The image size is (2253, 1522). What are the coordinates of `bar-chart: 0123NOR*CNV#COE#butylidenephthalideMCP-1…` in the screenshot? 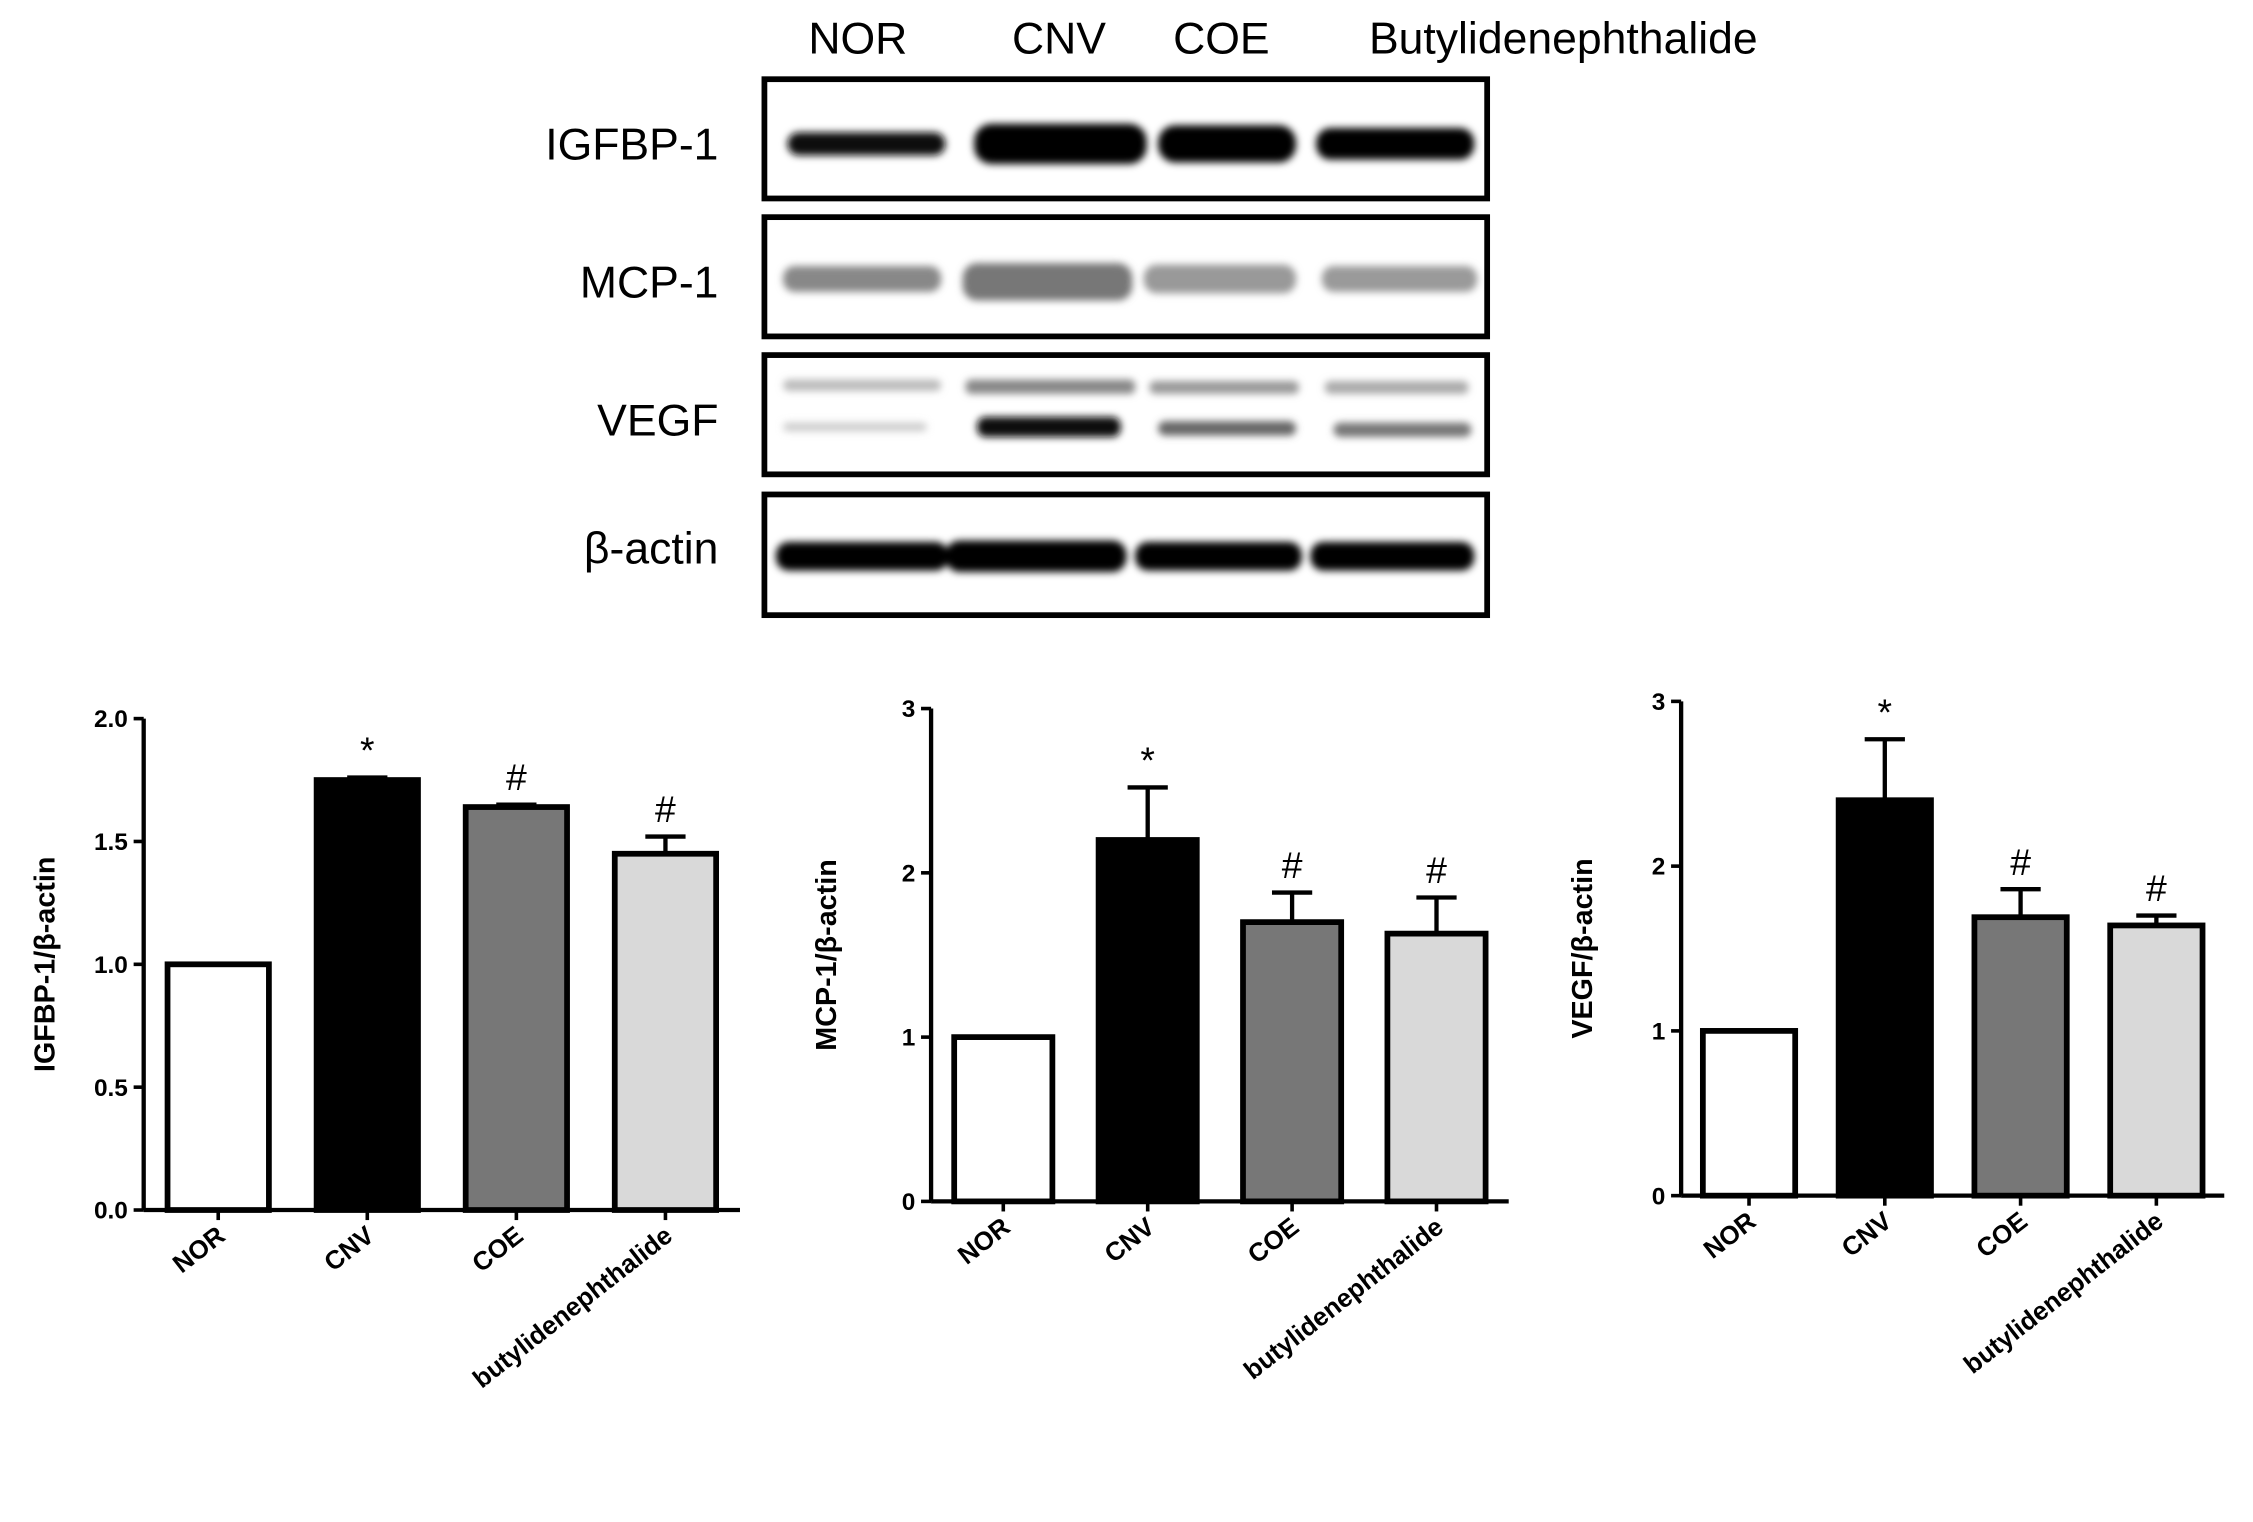 It's located at (1160, 1040).